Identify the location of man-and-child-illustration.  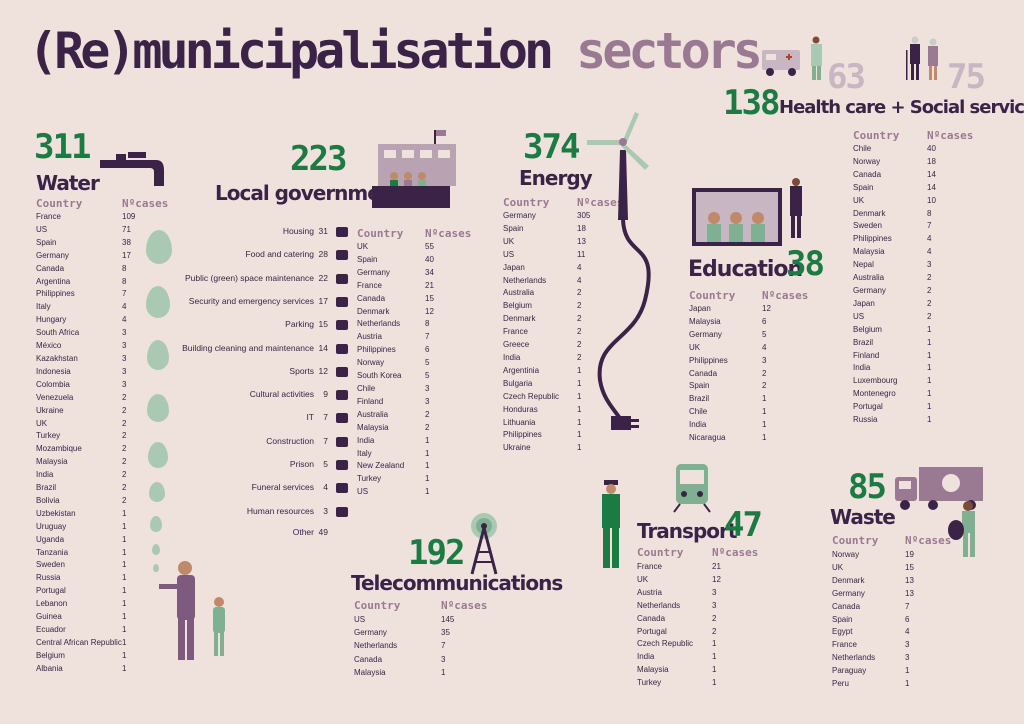
(192, 610).